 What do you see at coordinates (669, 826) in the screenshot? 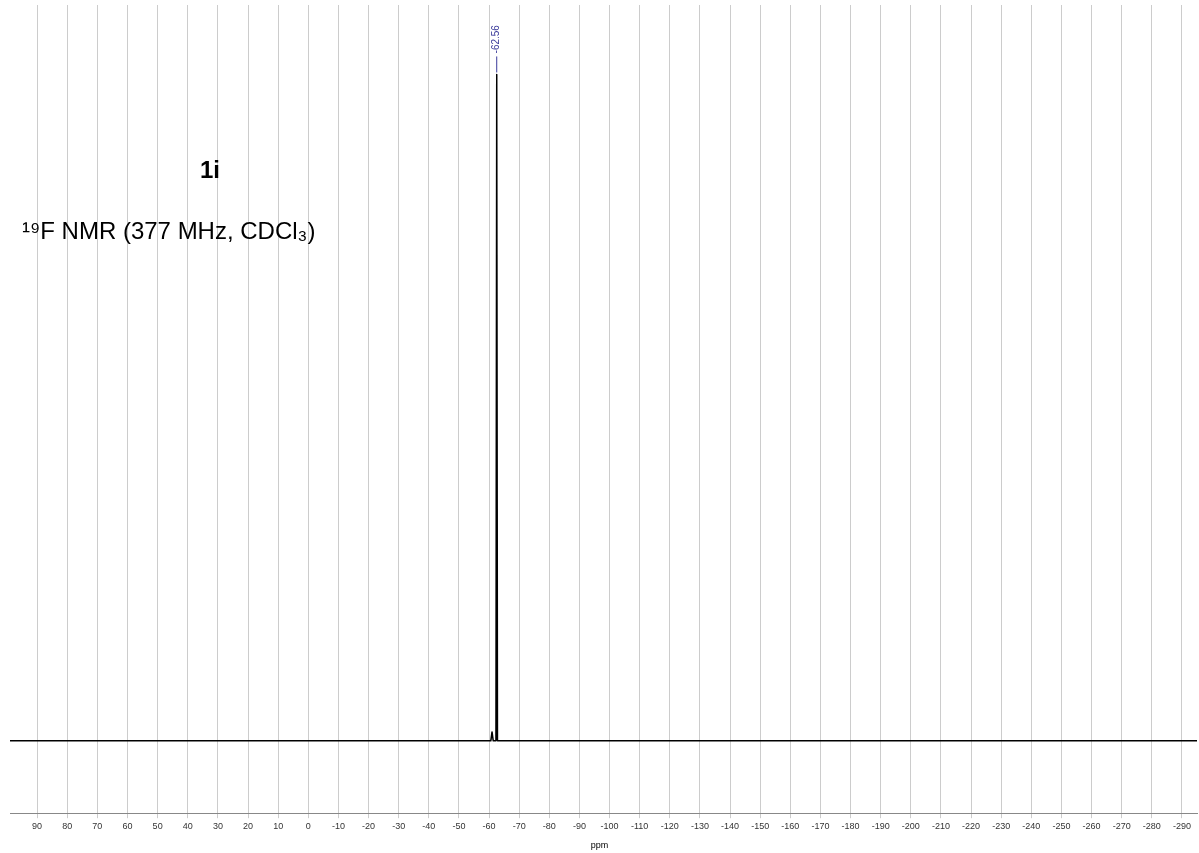
I see `x-tick-label: -120` at bounding box center [669, 826].